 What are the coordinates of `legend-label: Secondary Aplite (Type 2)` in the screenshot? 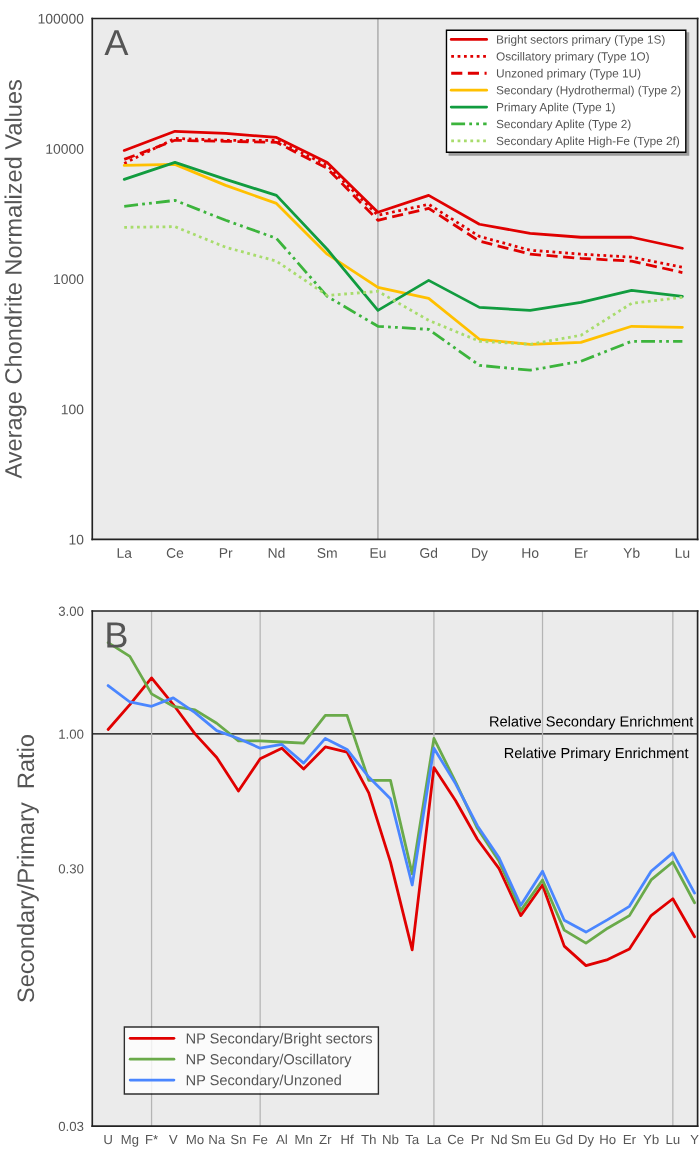 It's located at (563, 125).